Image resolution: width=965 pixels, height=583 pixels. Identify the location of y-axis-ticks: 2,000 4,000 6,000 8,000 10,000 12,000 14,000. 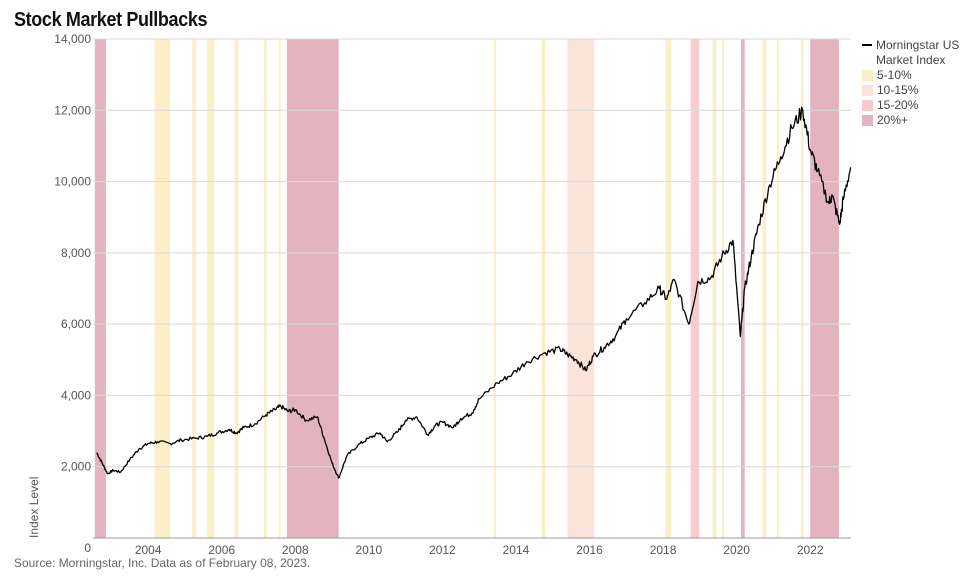
(72, 253).